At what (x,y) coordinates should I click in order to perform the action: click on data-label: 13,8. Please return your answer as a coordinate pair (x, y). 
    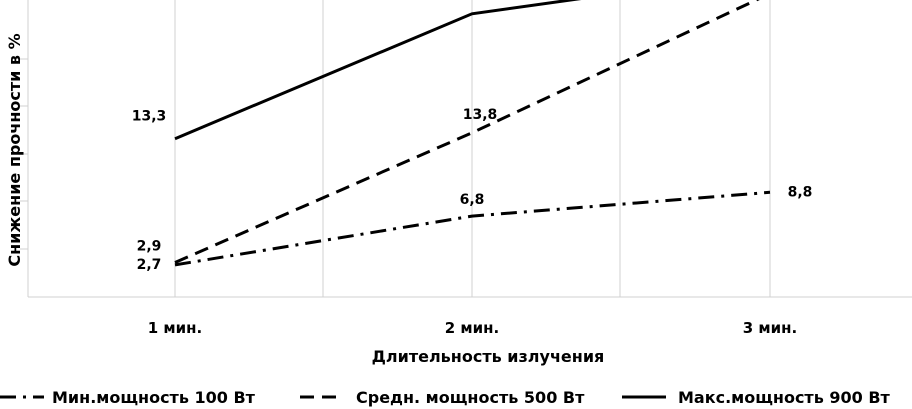
    Looking at the image, I should click on (480, 115).